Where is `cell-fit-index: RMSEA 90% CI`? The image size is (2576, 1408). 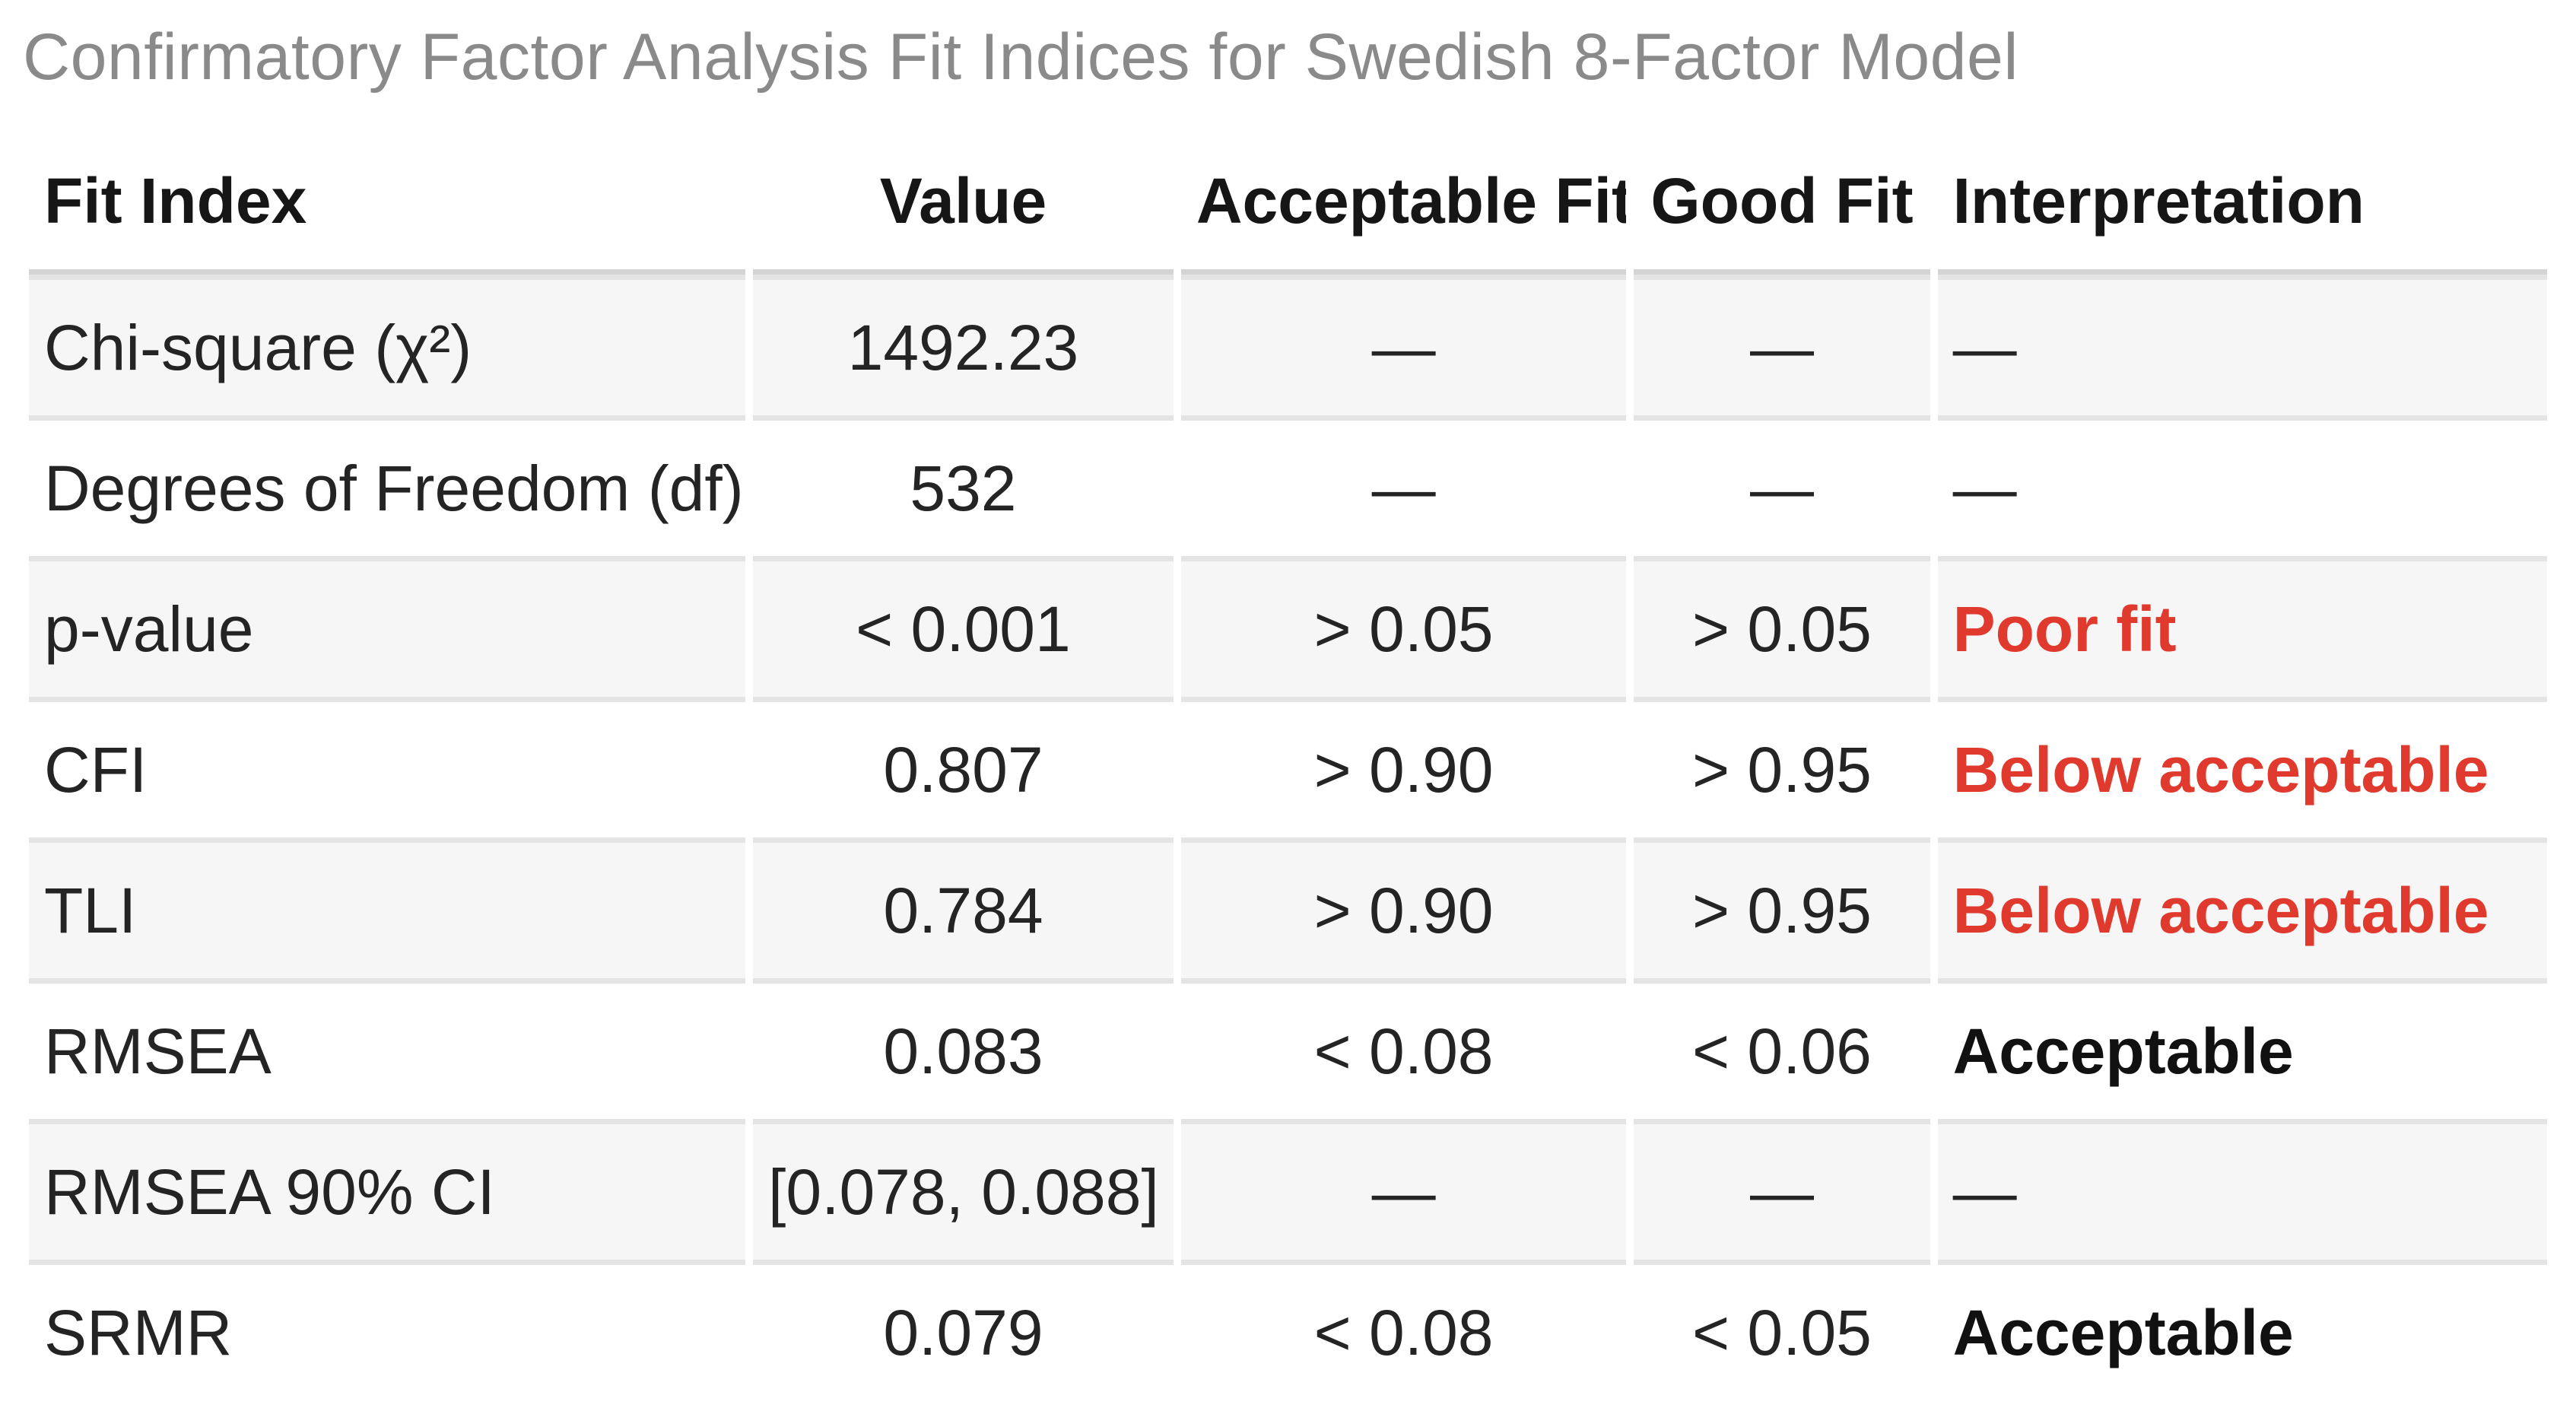
cell-fit-index: RMSEA 90% CI is located at coordinates (387, 1189).